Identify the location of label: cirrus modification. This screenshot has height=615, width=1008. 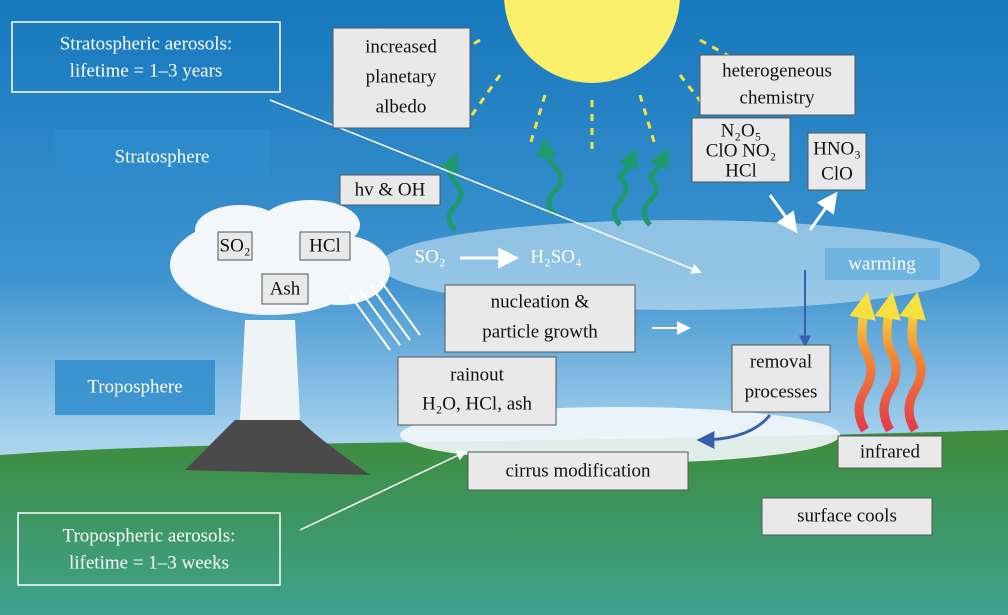
(578, 470).